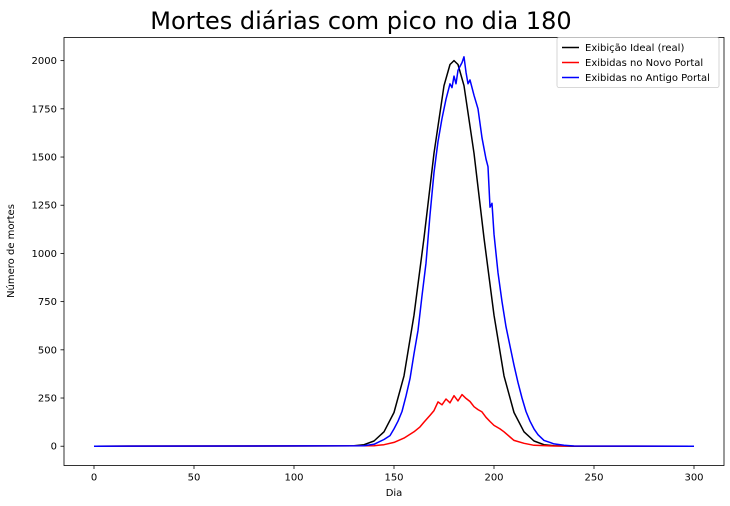 This screenshot has height=506, width=730. What do you see at coordinates (54, 447) in the screenshot?
I see `y-tick-label: 0` at bounding box center [54, 447].